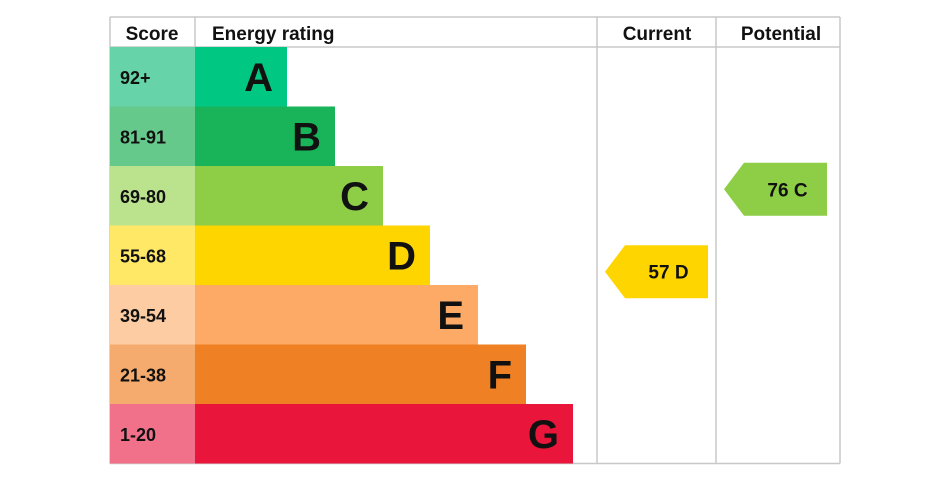 The height and width of the screenshot is (480, 950). Describe the element at coordinates (354, 197) in the screenshot. I see `rating-letter: C` at that location.